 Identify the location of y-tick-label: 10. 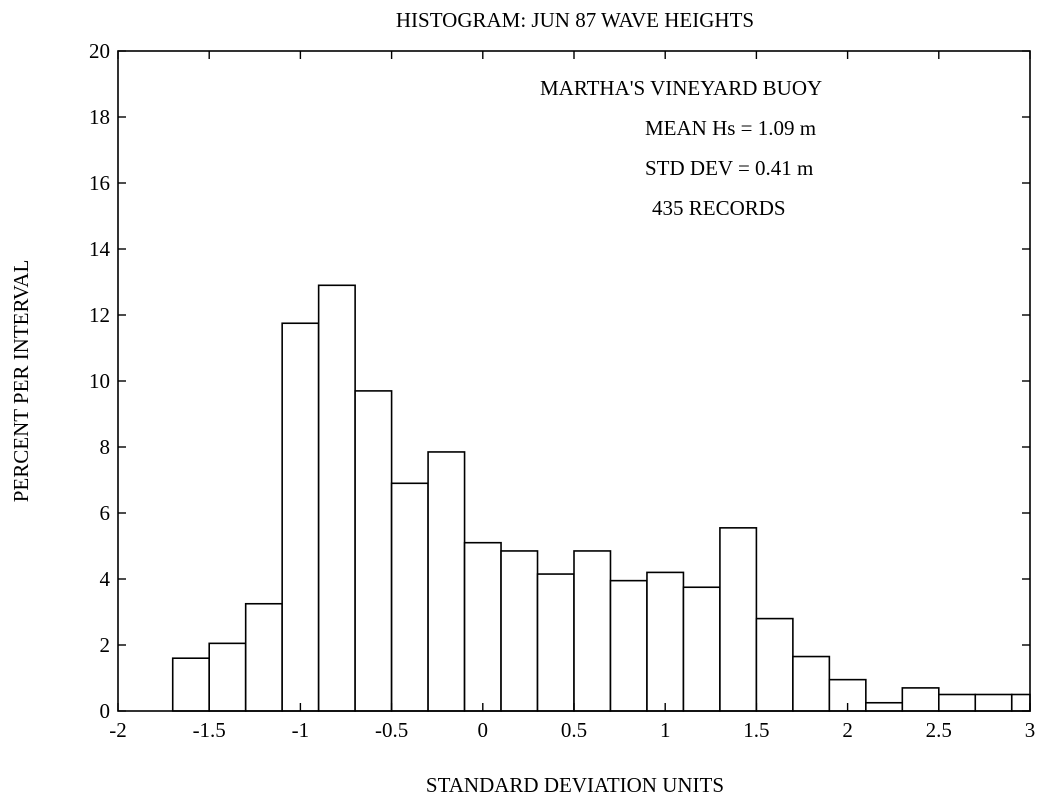
(99, 381).